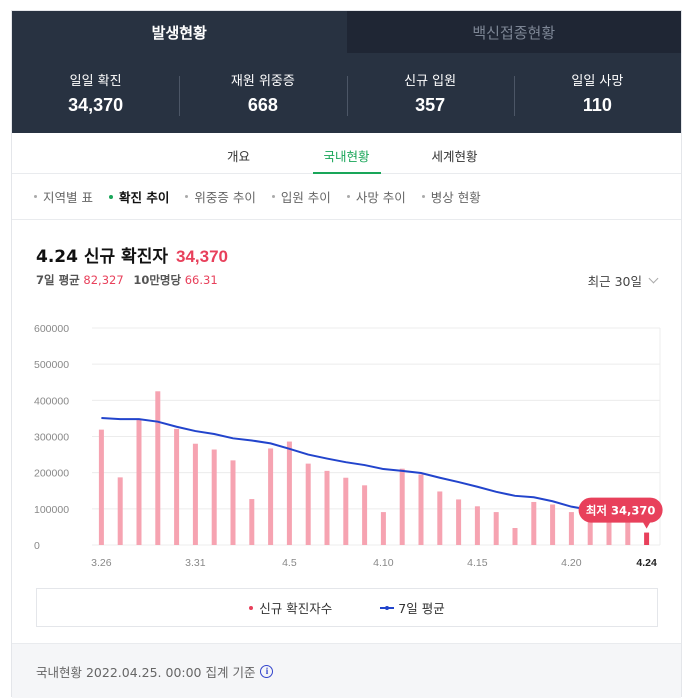 Image resolution: width=693 pixels, height=698 pixels. I want to click on y-tick-label: 500000, so click(51, 365).